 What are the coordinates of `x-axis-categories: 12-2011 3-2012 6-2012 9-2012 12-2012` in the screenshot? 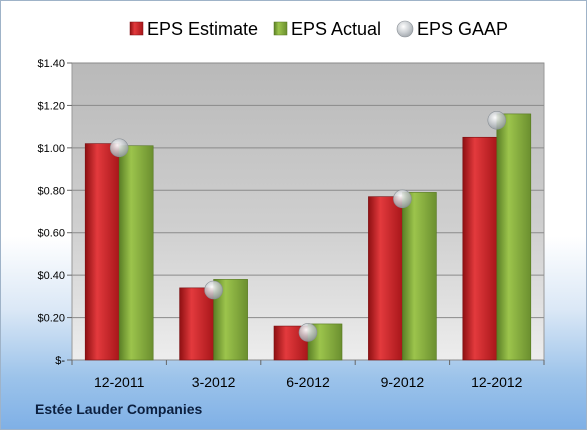 It's located at (308, 375).